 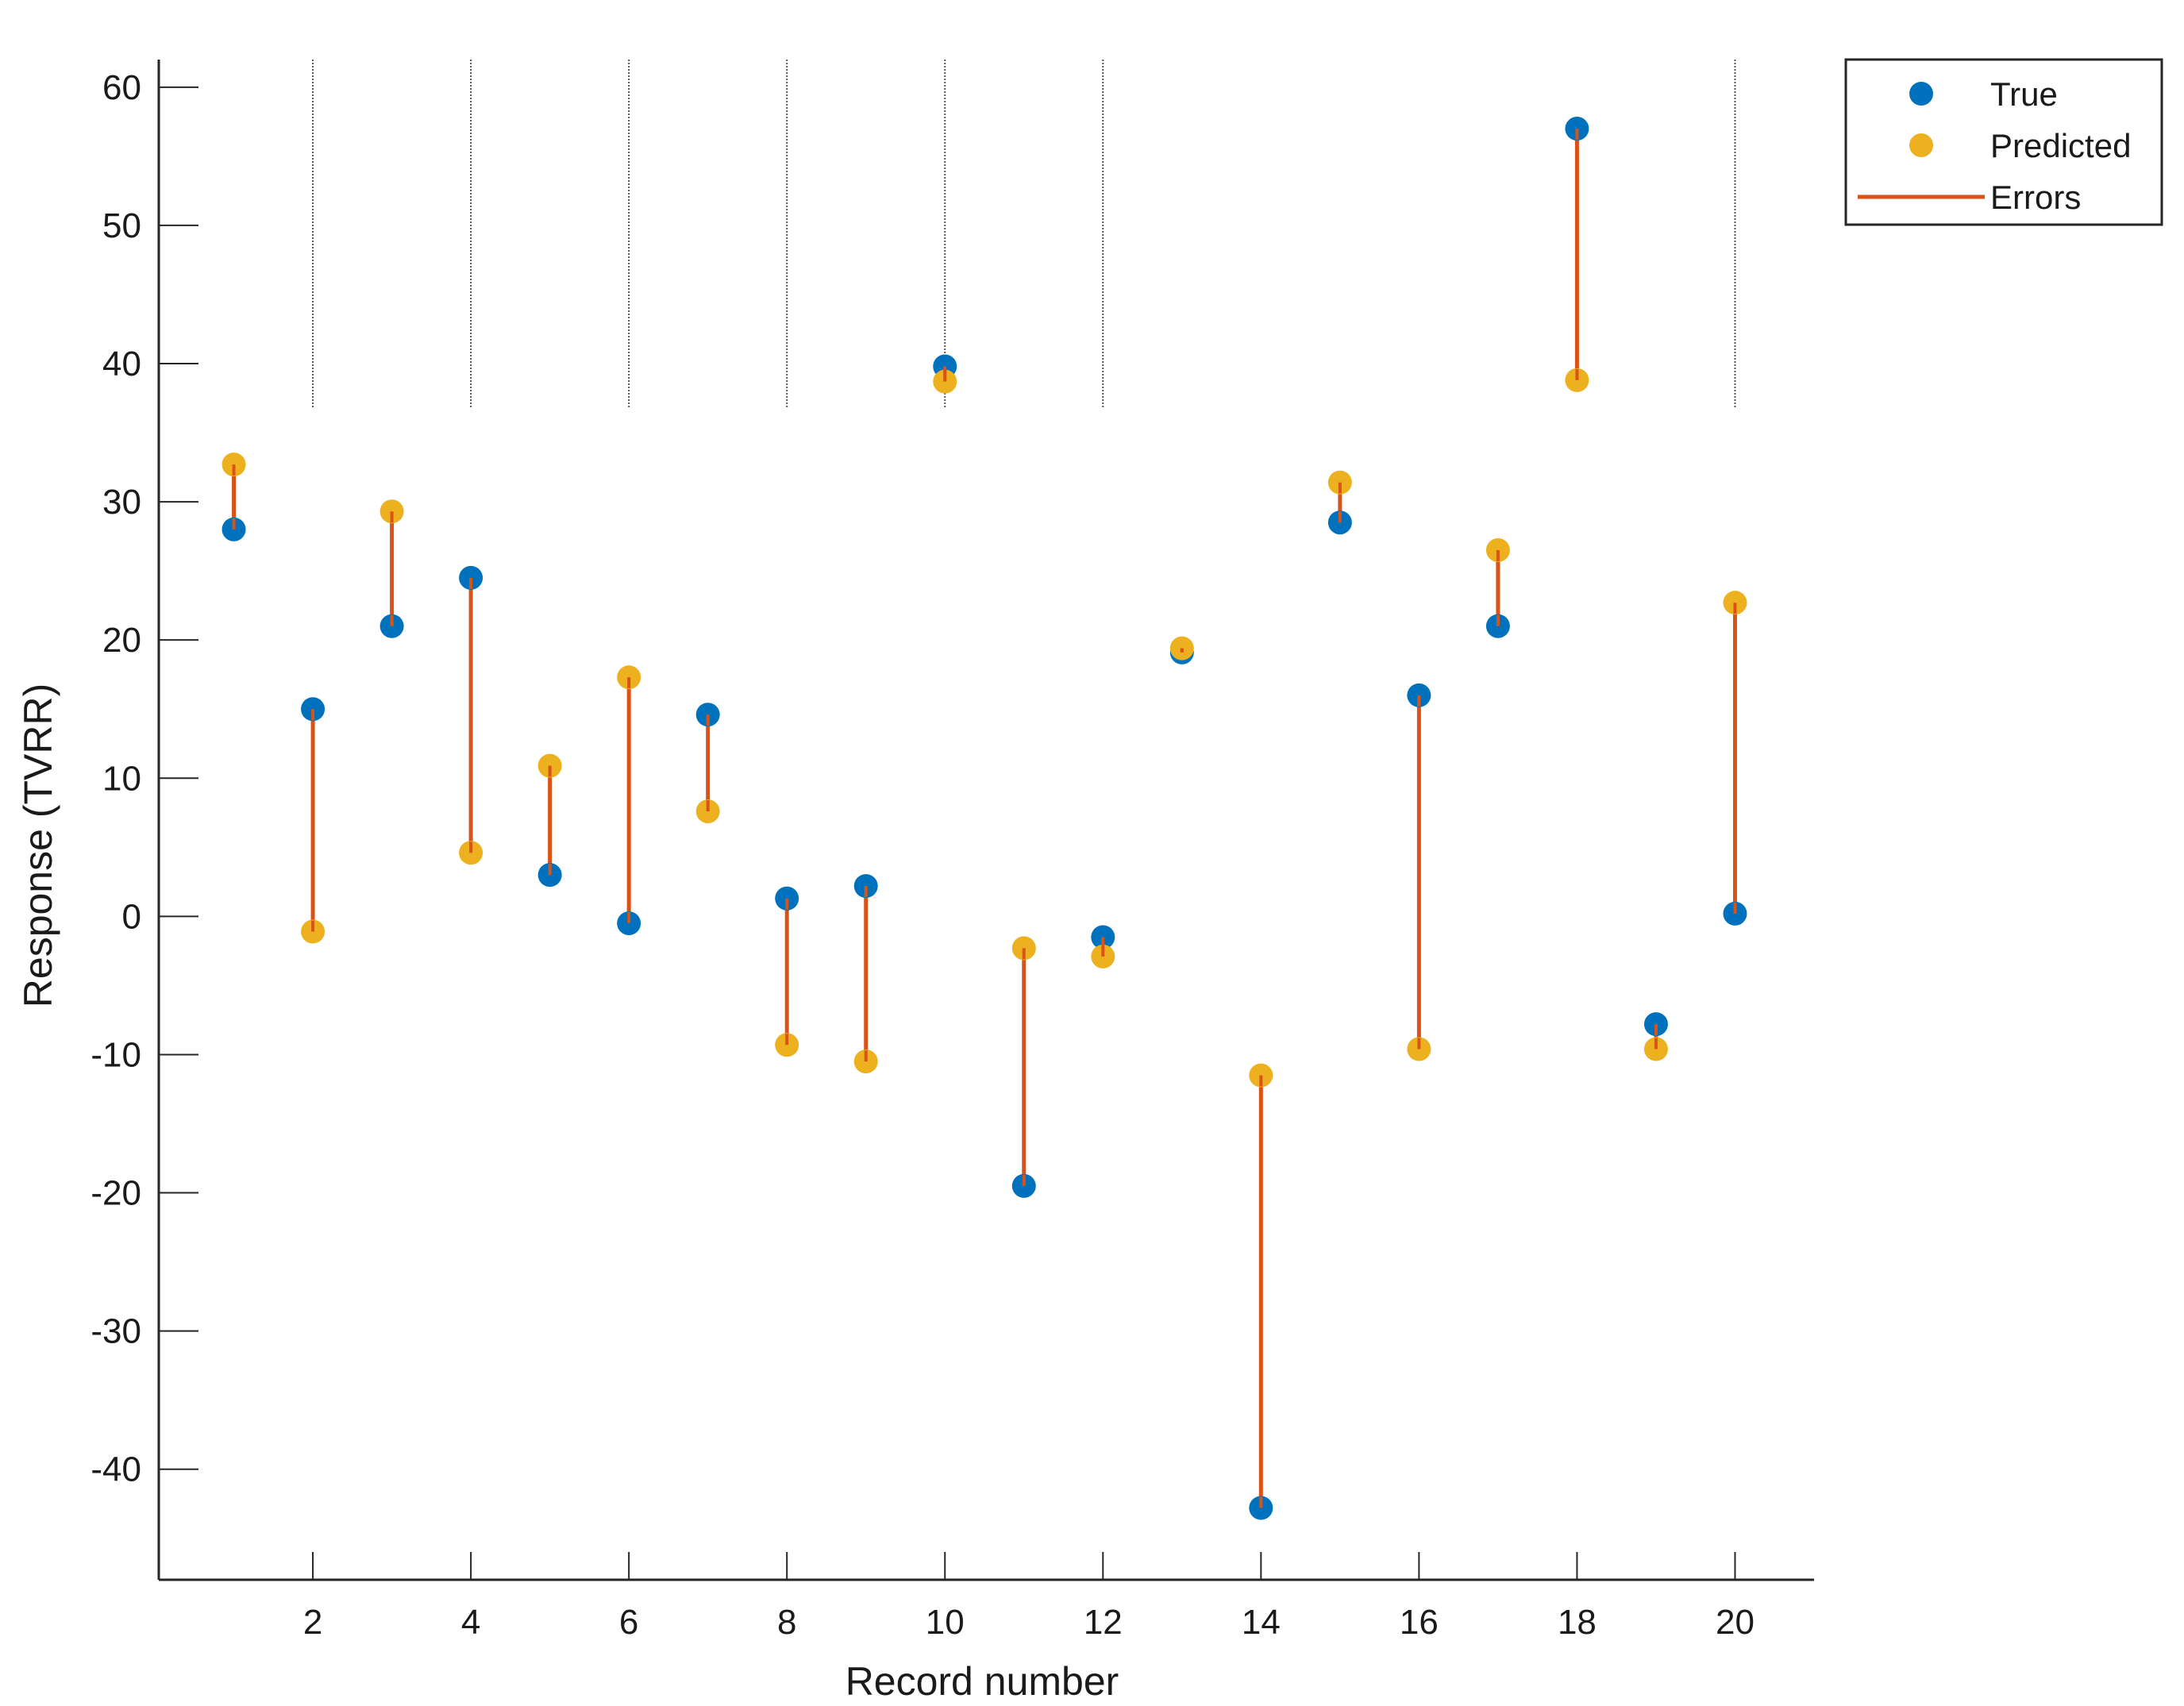 What do you see at coordinates (121, 641) in the screenshot?
I see `y-tick-label-20: 20` at bounding box center [121, 641].